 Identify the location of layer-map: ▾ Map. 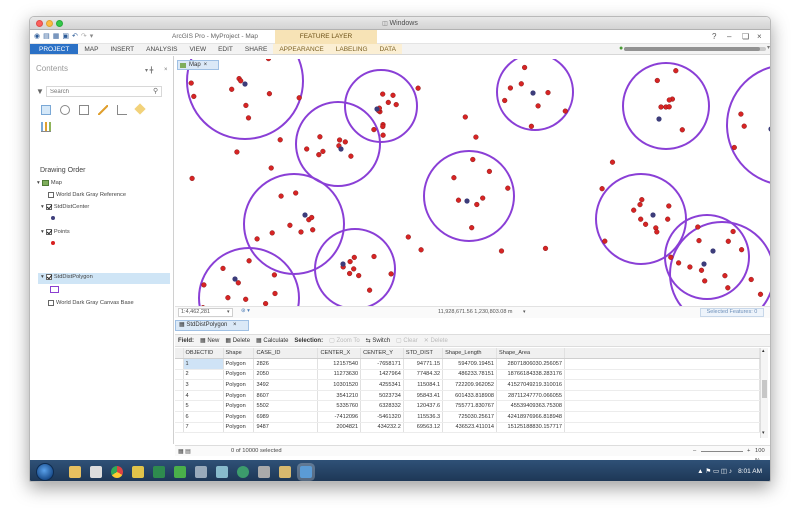
(49, 183).